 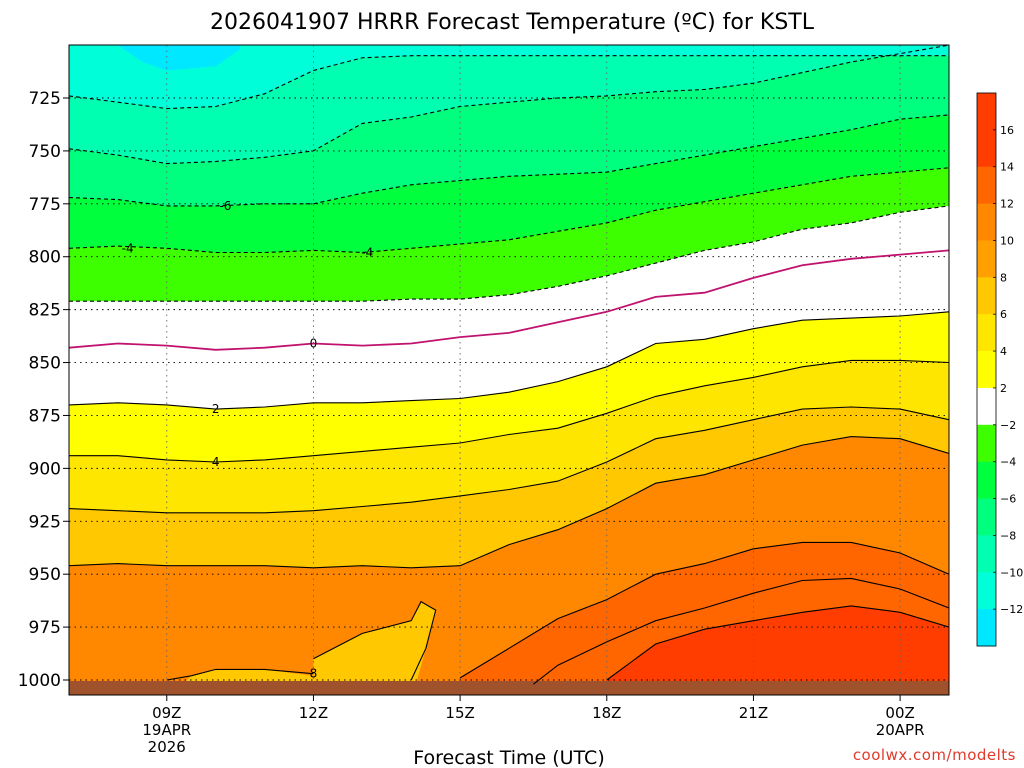 What do you see at coordinates (45, 258) in the screenshot?
I see `y-tick-label: 800` at bounding box center [45, 258].